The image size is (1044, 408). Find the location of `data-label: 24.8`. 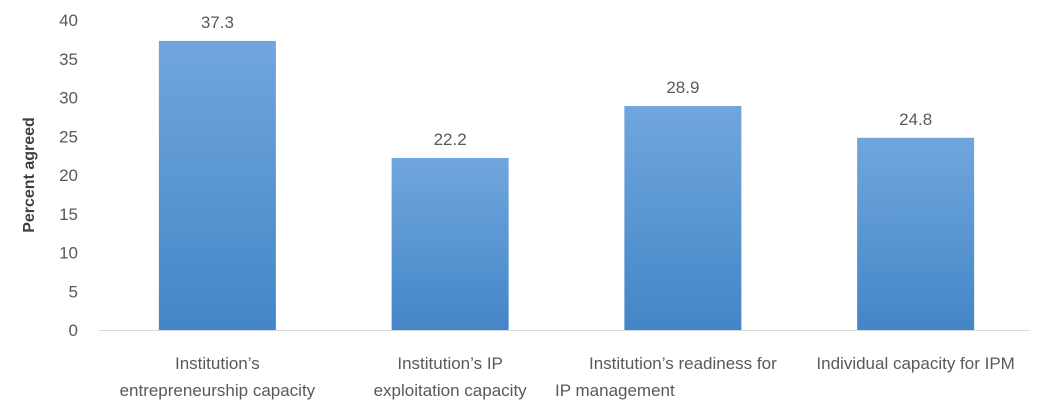

data-label: 24.8 is located at coordinates (915, 119).